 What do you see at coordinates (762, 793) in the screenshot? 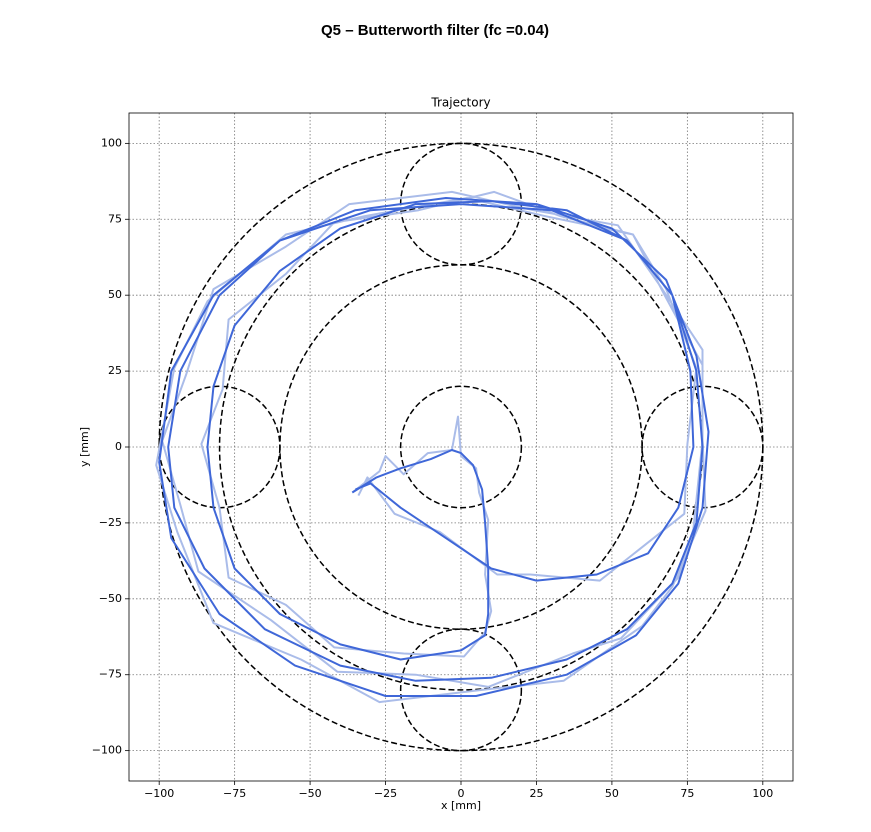
I see `x-tick-label: 100` at bounding box center [762, 793].